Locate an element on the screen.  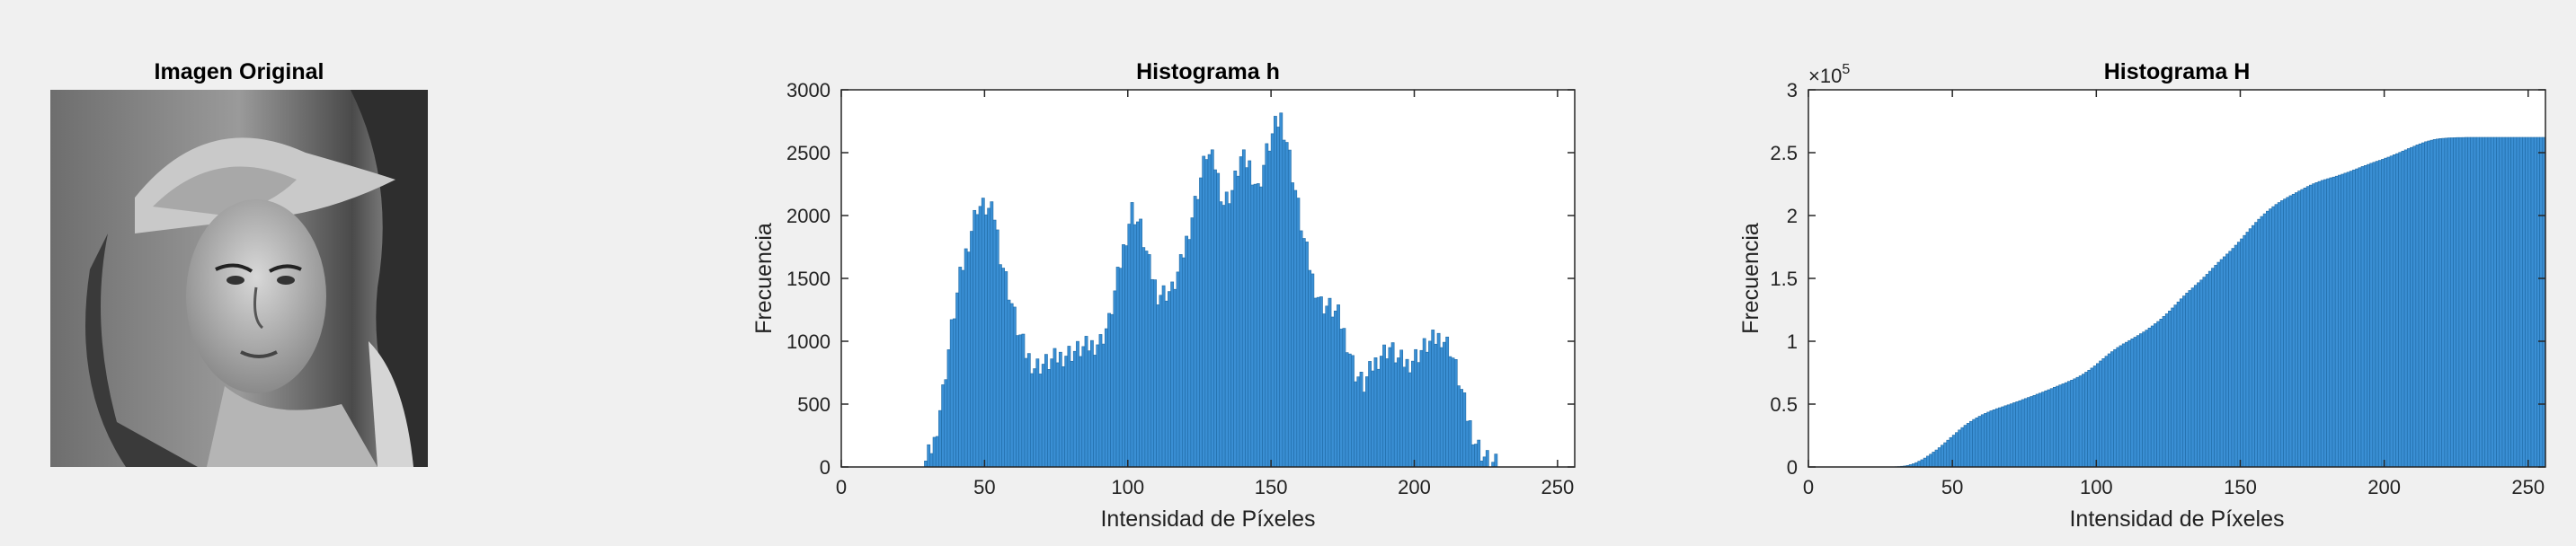
histogram-h-bars is located at coordinates (1211, 290).